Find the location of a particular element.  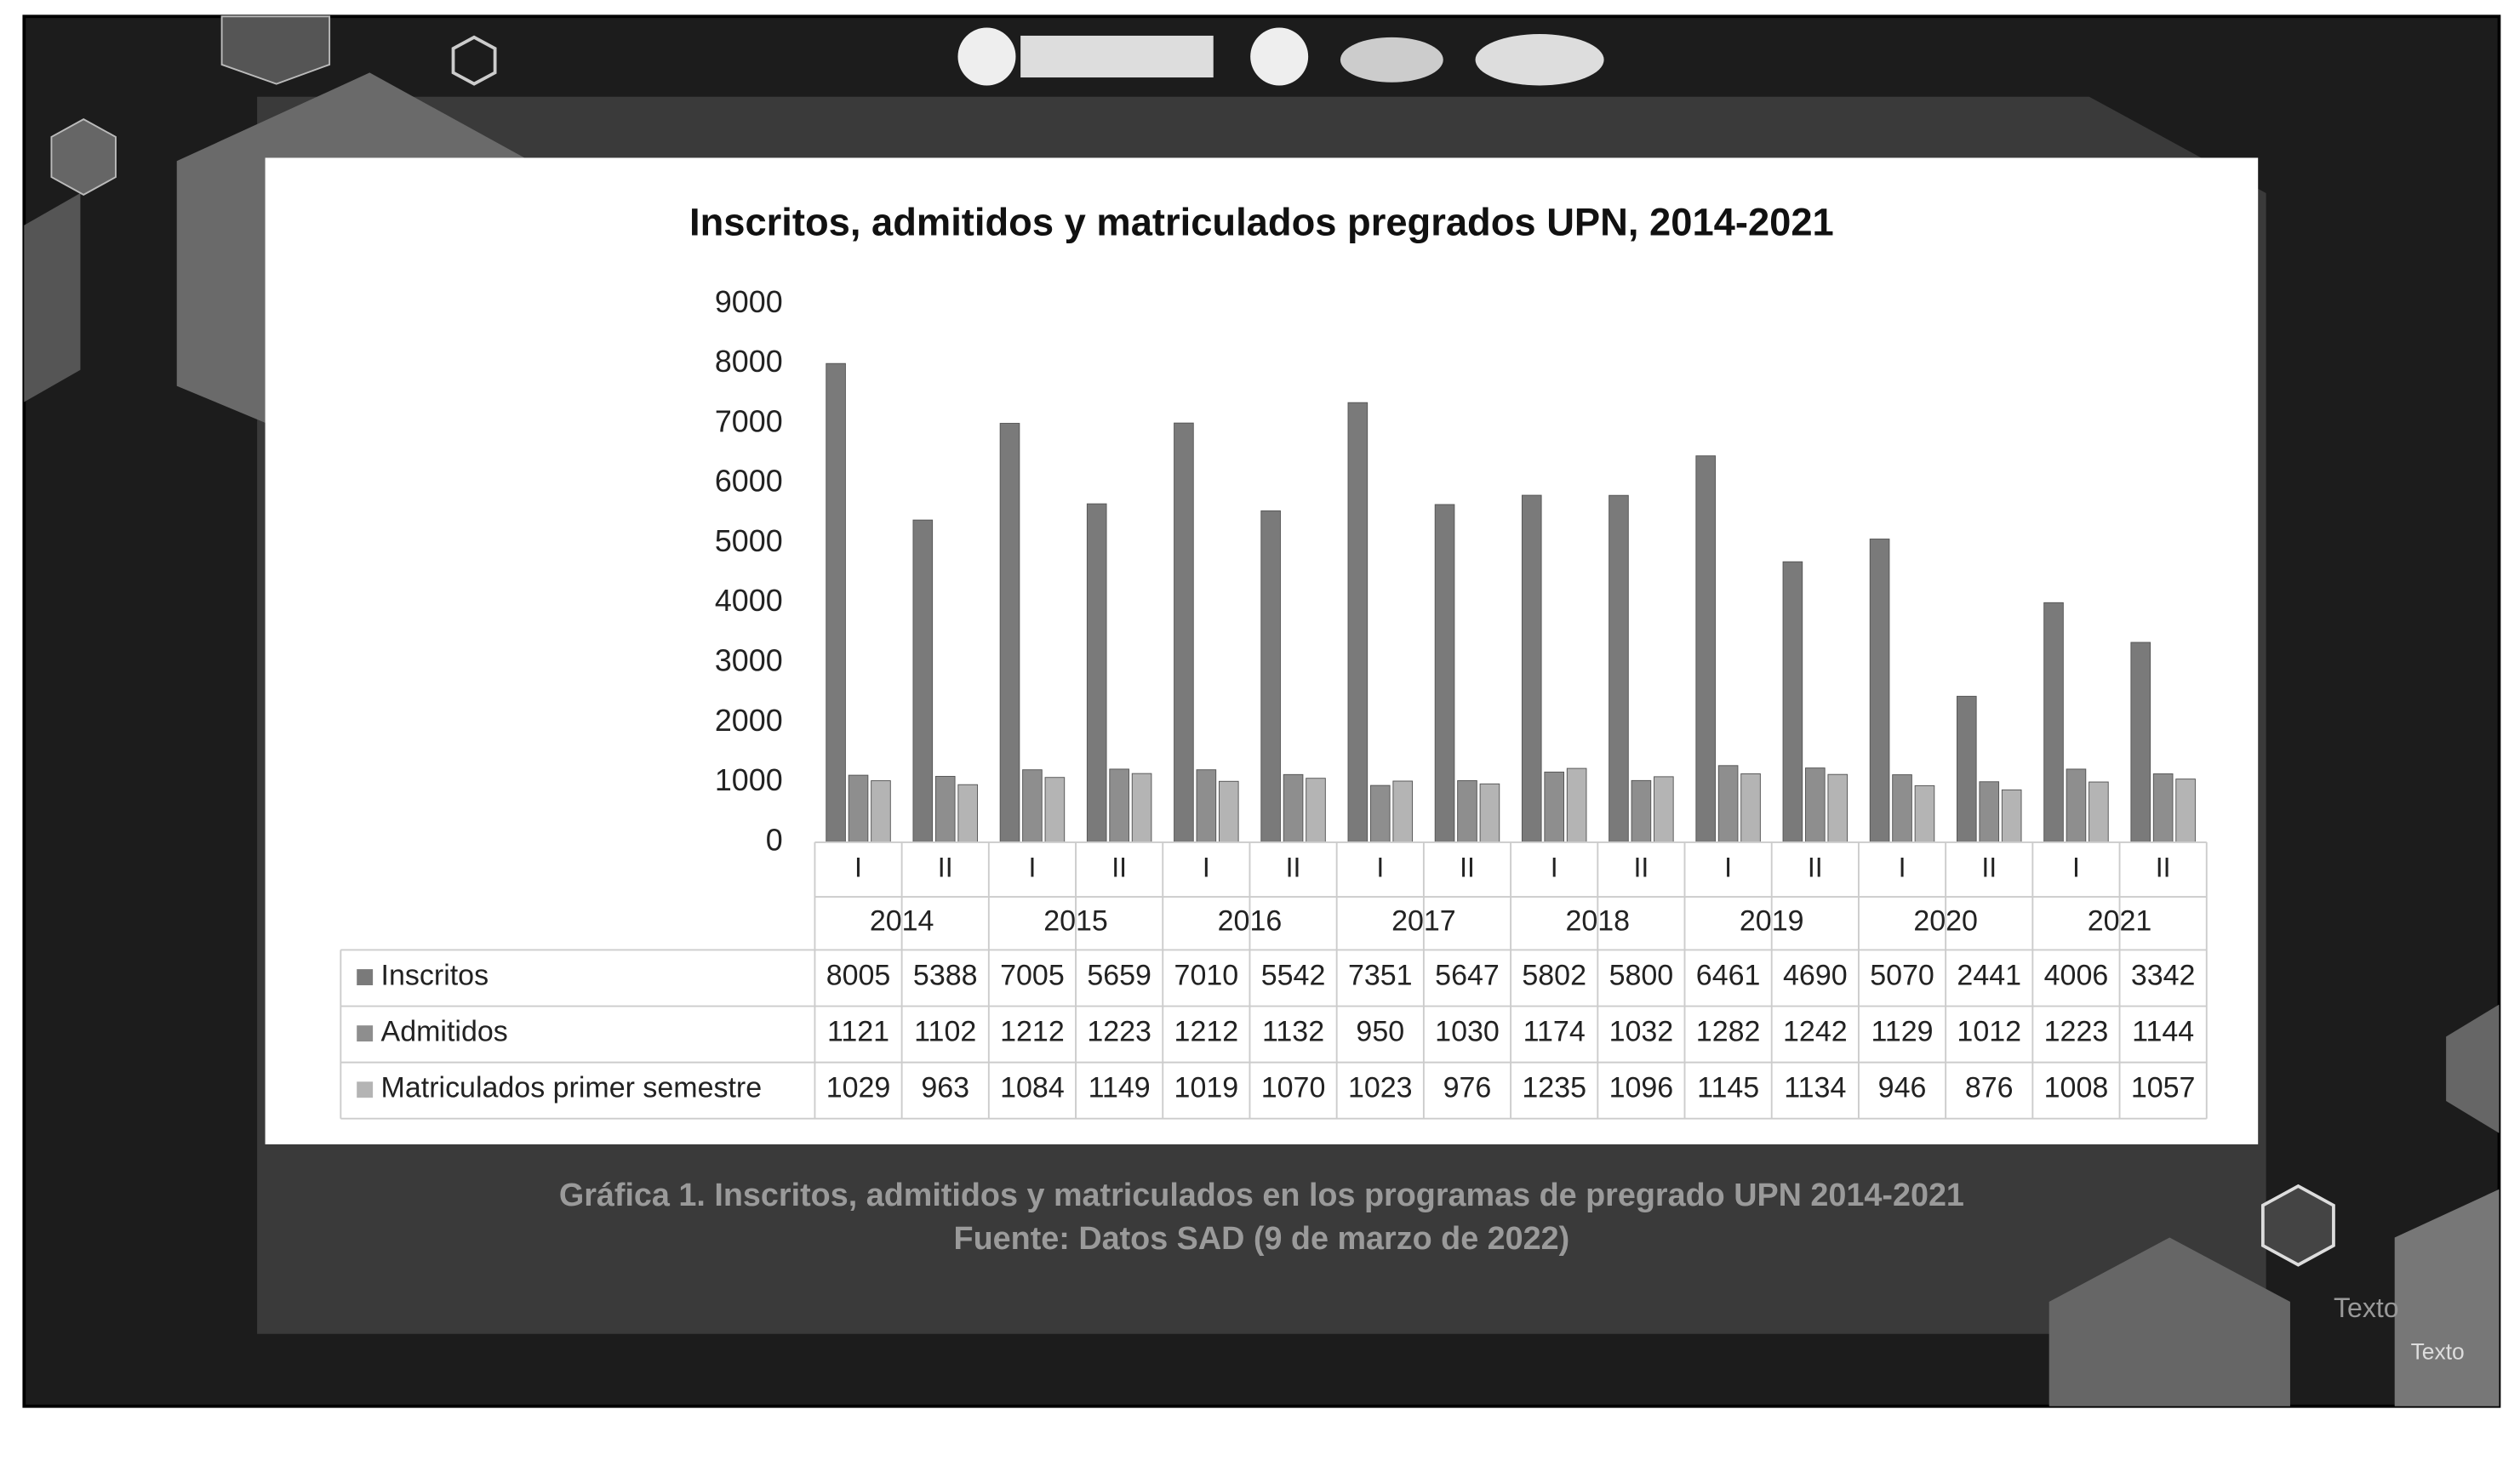

table-cell: 5800 is located at coordinates (1641, 976).